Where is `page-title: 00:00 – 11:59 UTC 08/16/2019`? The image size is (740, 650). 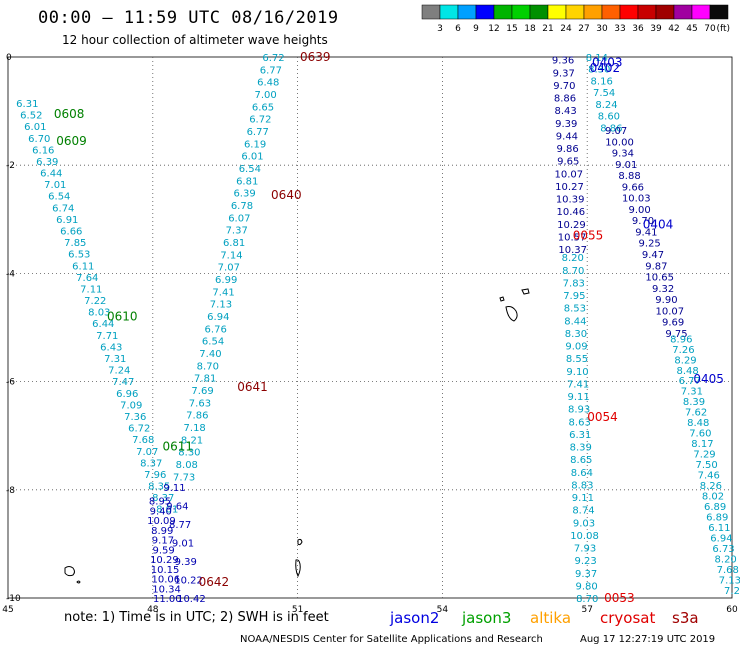
page-title: 00:00 – 11:59 UTC 08/16/2019 is located at coordinates (188, 18).